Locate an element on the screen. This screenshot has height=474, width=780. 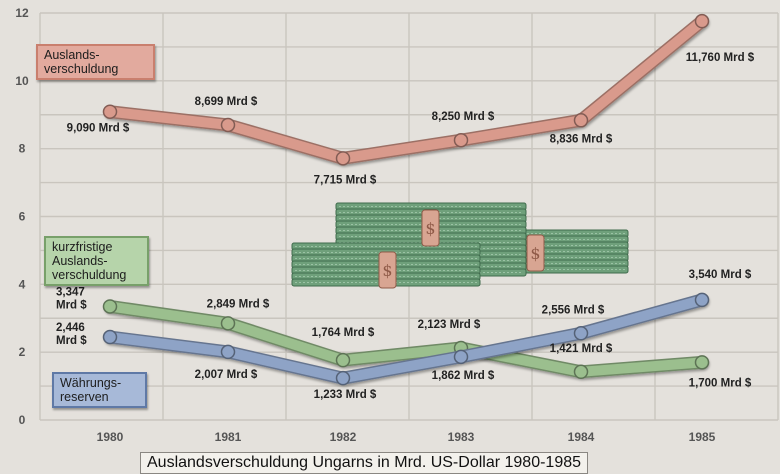
x-tick-label: 1985 is located at coordinates (702, 437).